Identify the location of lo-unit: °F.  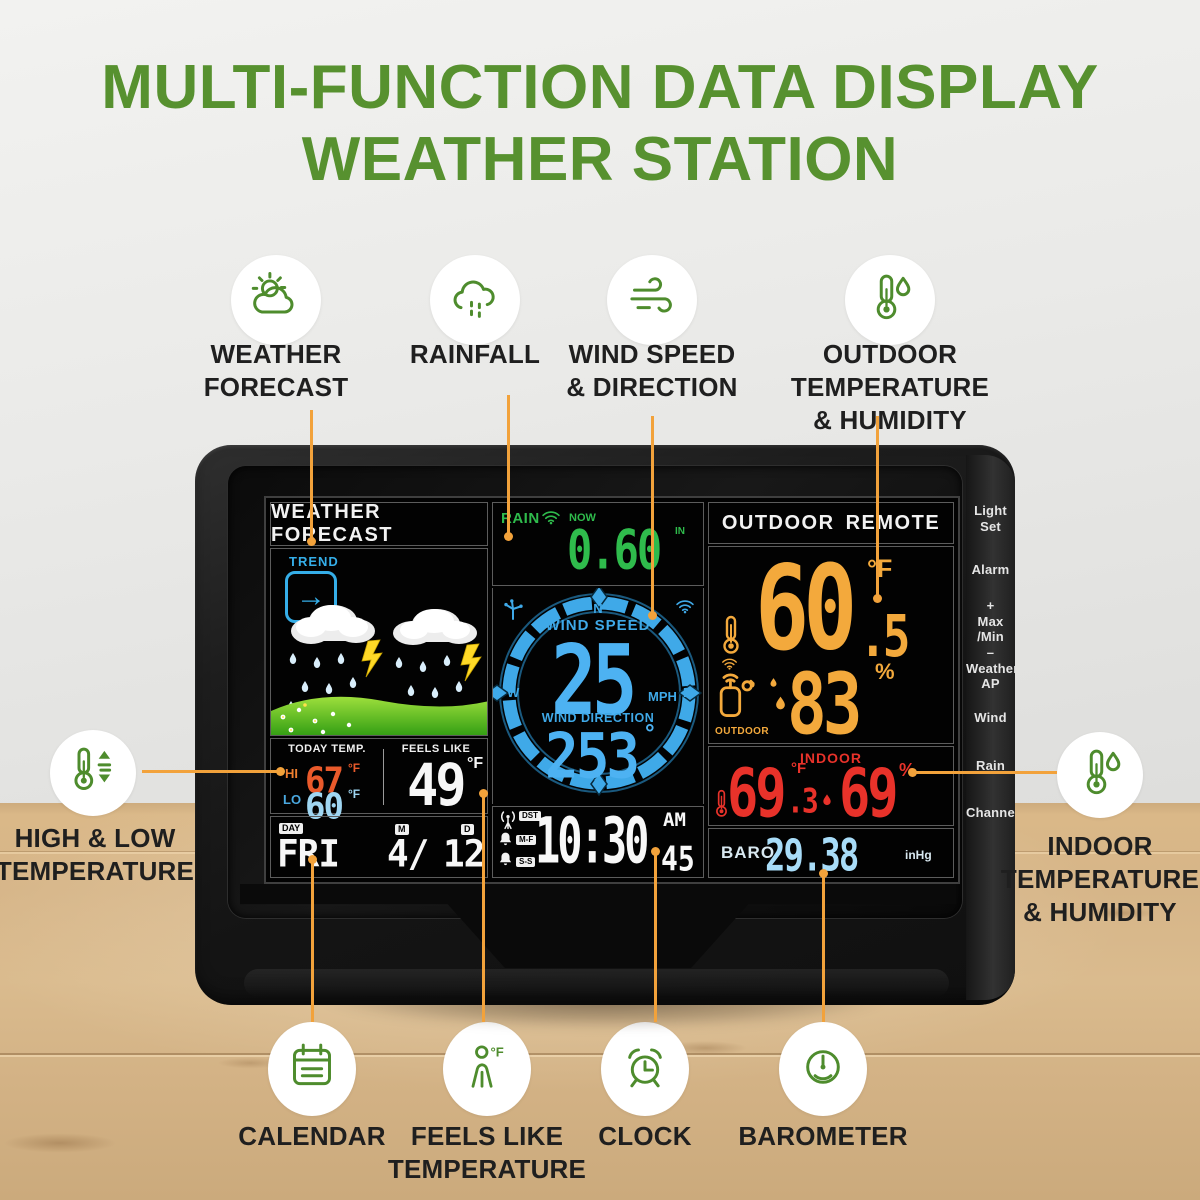
(354, 794).